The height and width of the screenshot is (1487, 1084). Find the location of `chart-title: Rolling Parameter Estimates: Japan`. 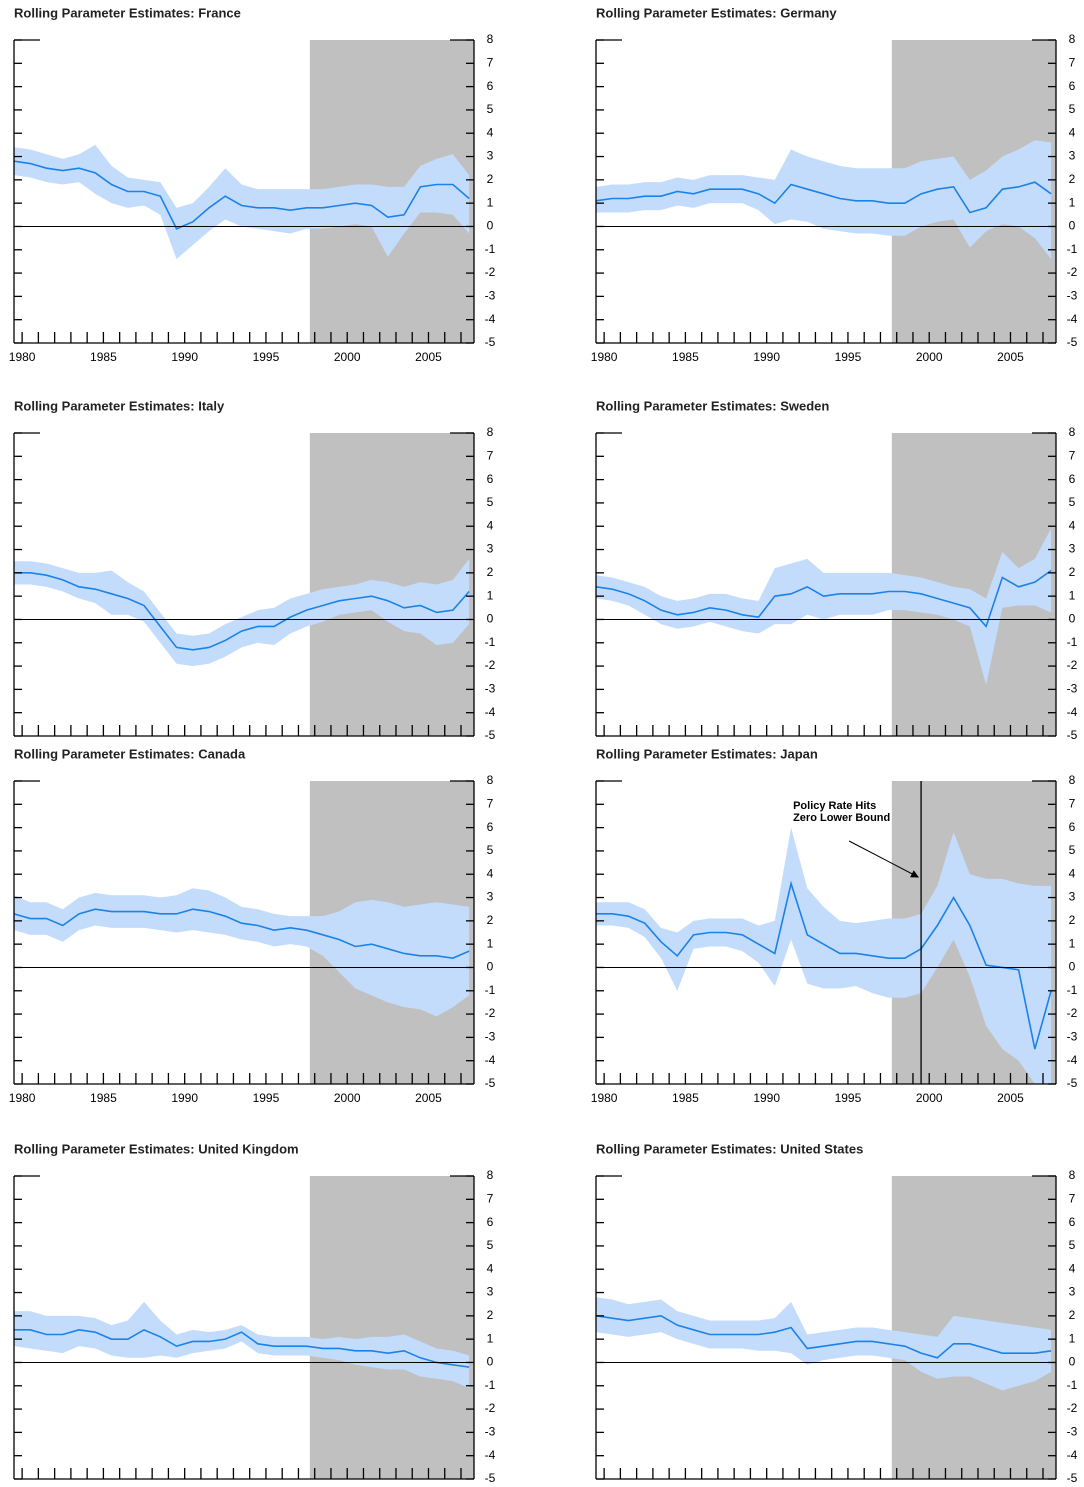

chart-title: Rolling Parameter Estimates: Japan is located at coordinates (707, 753).